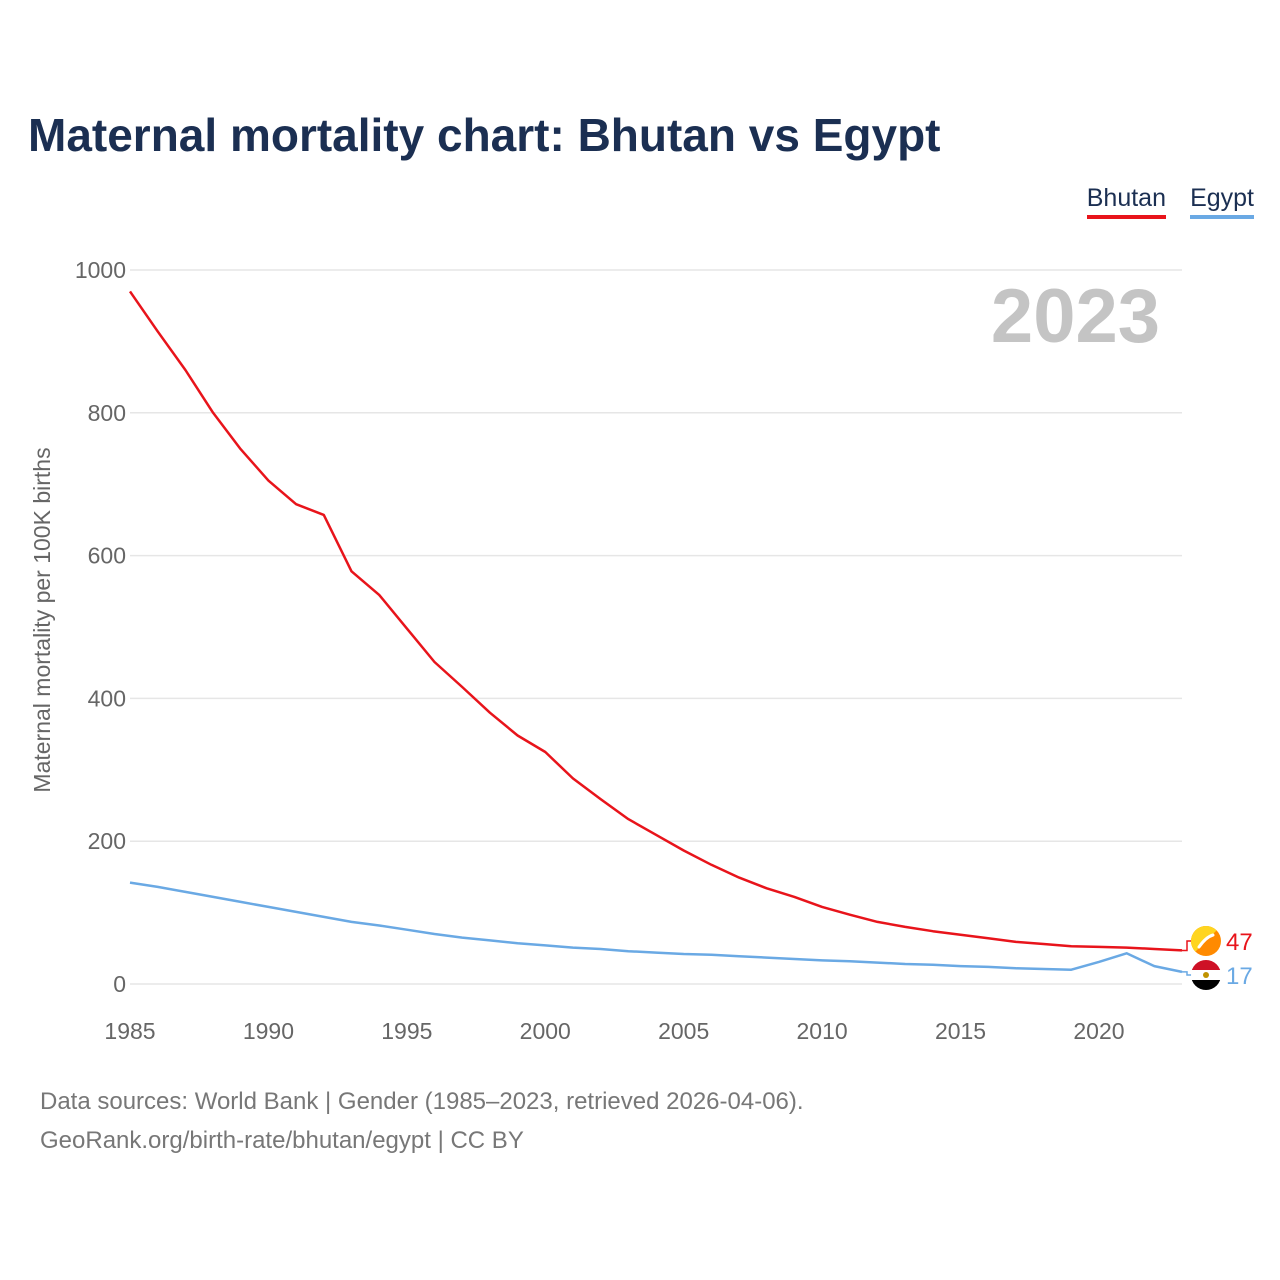  What do you see at coordinates (1098, 1031) in the screenshot?
I see `x-tick-2020: 2020` at bounding box center [1098, 1031].